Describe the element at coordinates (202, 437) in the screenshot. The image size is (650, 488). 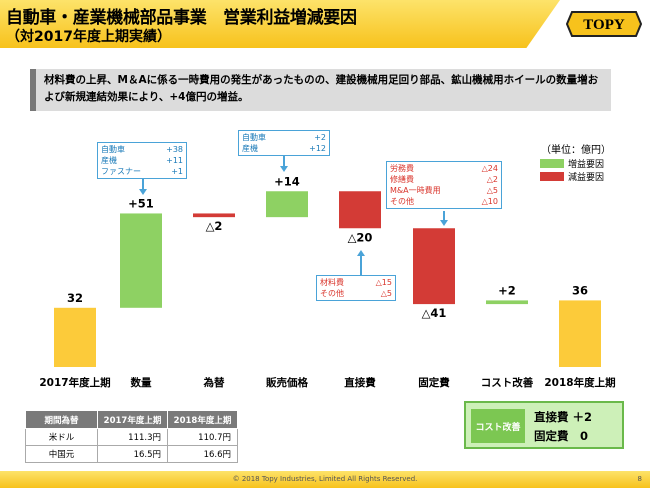
I see `fx-rate-2018: 110.7円` at that location.